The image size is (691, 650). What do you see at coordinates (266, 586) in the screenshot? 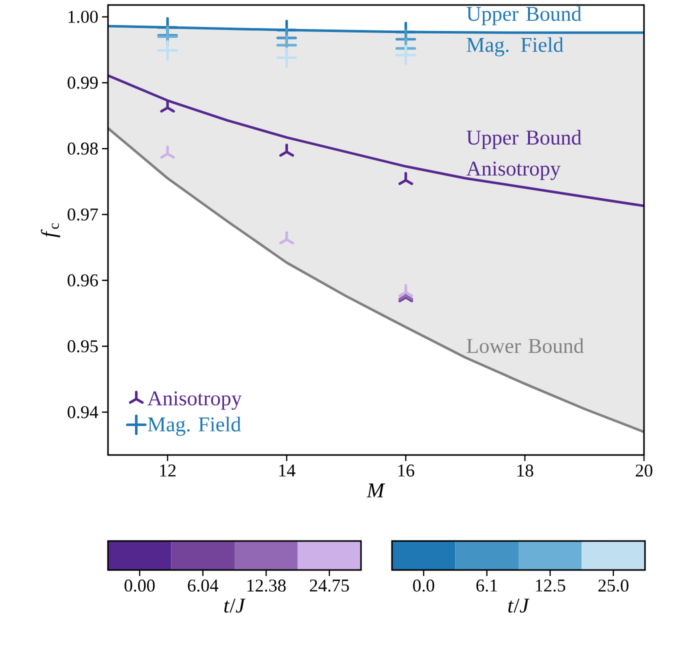
I see `category-label: 12.38` at bounding box center [266, 586].